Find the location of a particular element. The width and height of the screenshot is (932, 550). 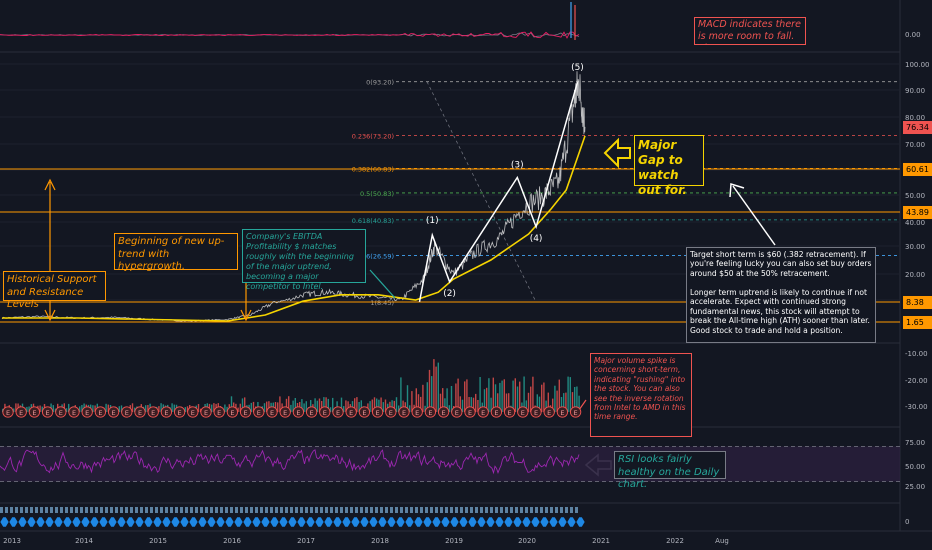

support-arrow-head is located at coordinates (50, 184).